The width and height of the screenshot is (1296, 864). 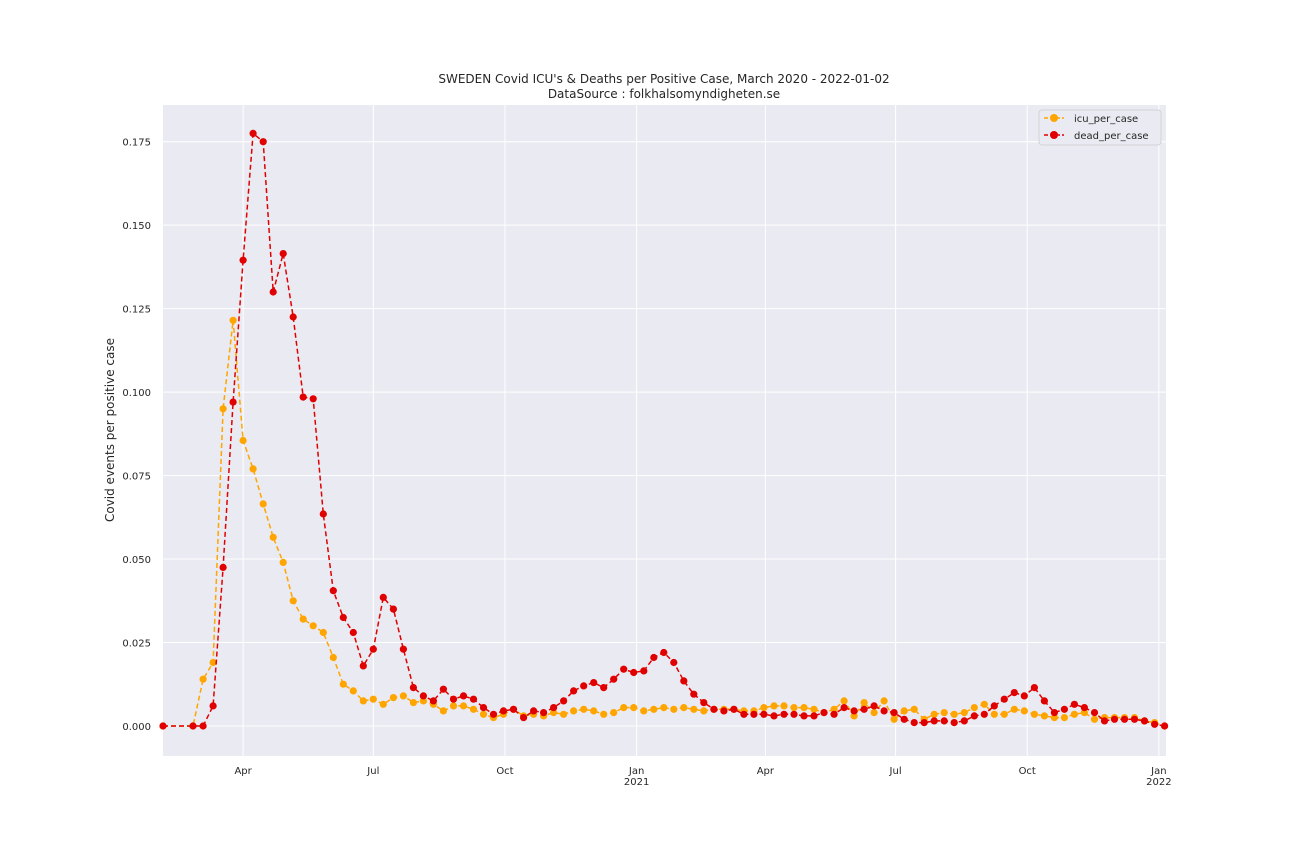 I want to click on y-tick-label: 0.150, so click(x=136, y=226).